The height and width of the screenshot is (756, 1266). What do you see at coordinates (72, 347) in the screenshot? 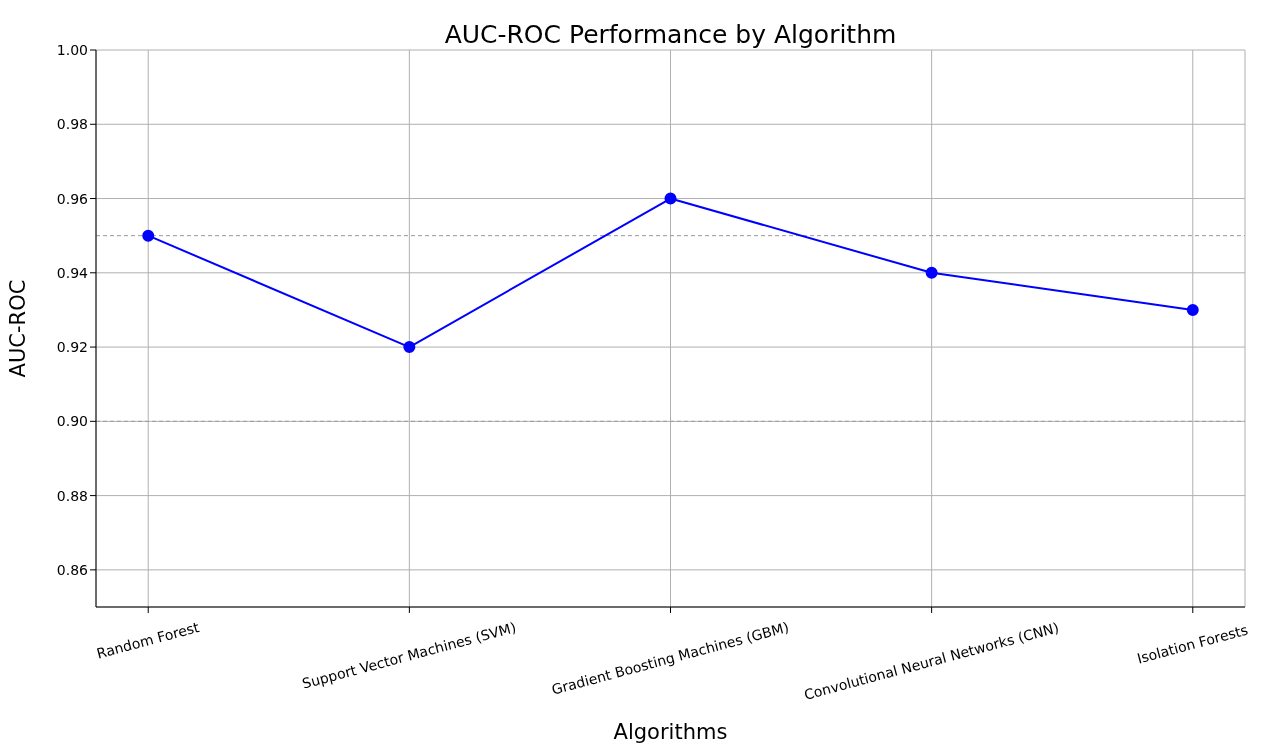
I see `y-tick-label: 0.92` at bounding box center [72, 347].